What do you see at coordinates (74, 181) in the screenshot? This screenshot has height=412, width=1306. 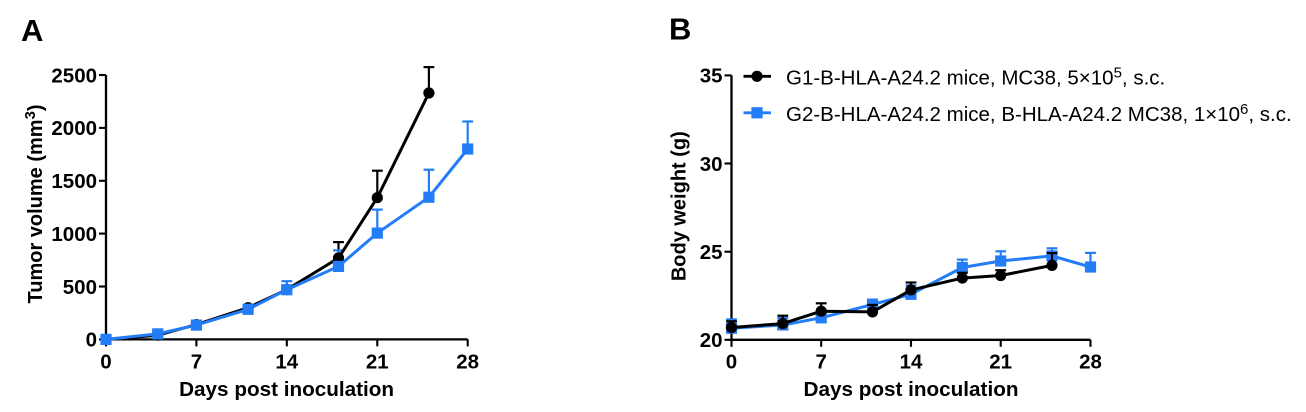 I see `svg-text: 1500` at bounding box center [74, 181].